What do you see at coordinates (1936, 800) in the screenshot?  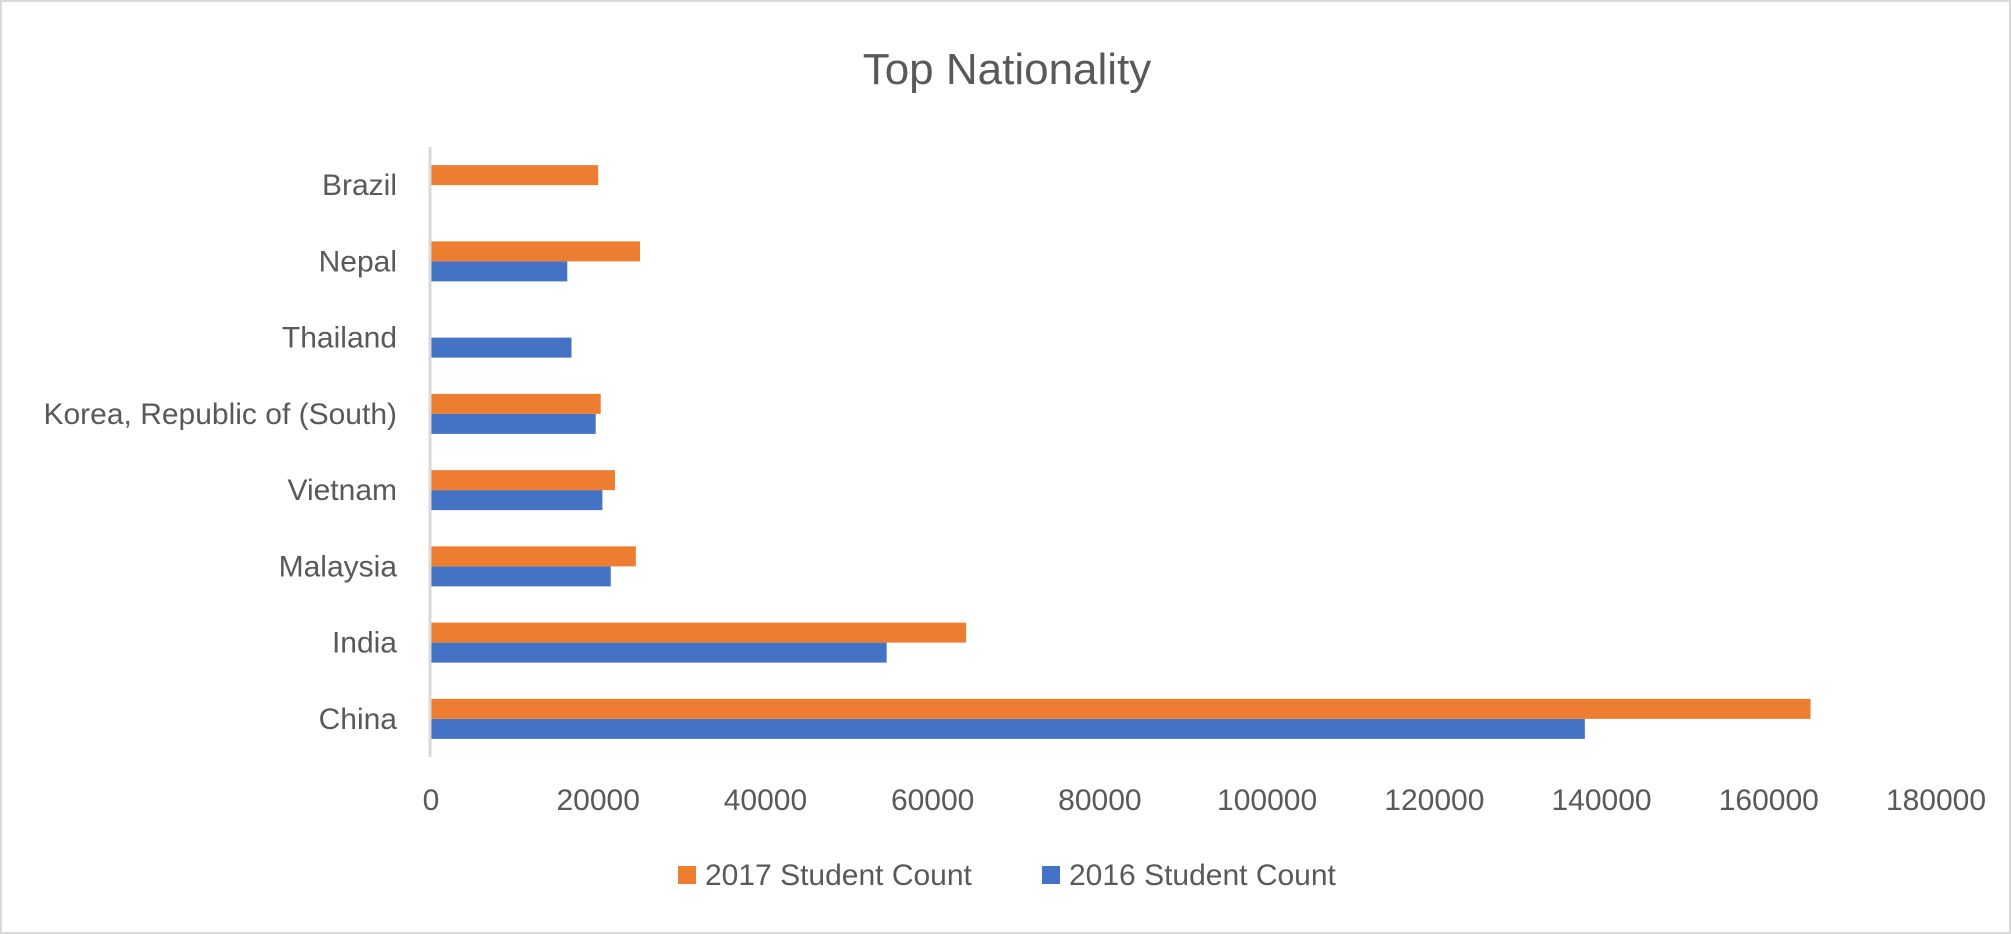 I see `x-tick-label: 180000` at bounding box center [1936, 800].